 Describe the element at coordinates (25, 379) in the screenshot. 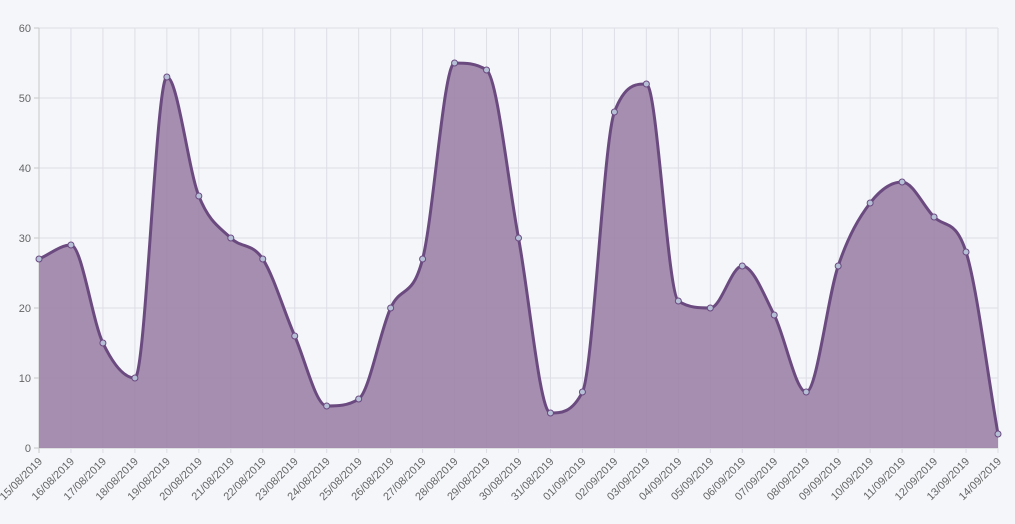

I see `y-tick-label: 10` at that location.